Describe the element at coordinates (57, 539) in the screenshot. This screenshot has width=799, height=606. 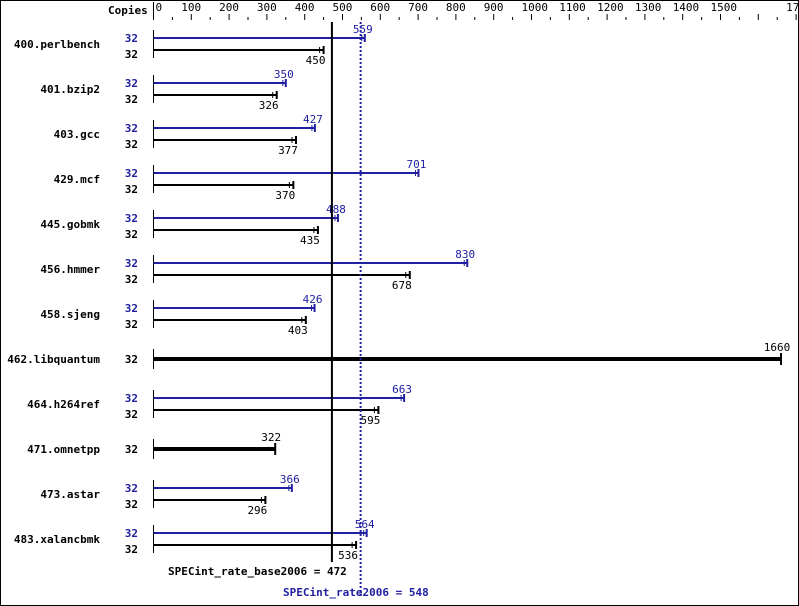
I see `benchmark-label: 483.xalancbmk` at that location.